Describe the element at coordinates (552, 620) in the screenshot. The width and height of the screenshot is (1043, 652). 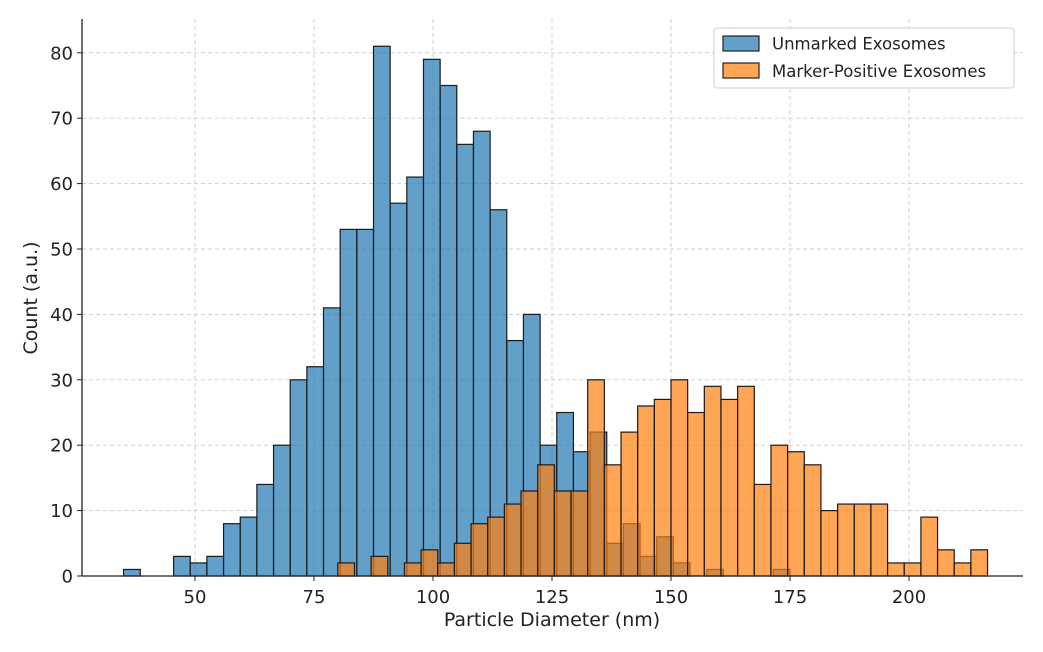
I see `x-axis-title: Particle Diameter (nm)` at that location.